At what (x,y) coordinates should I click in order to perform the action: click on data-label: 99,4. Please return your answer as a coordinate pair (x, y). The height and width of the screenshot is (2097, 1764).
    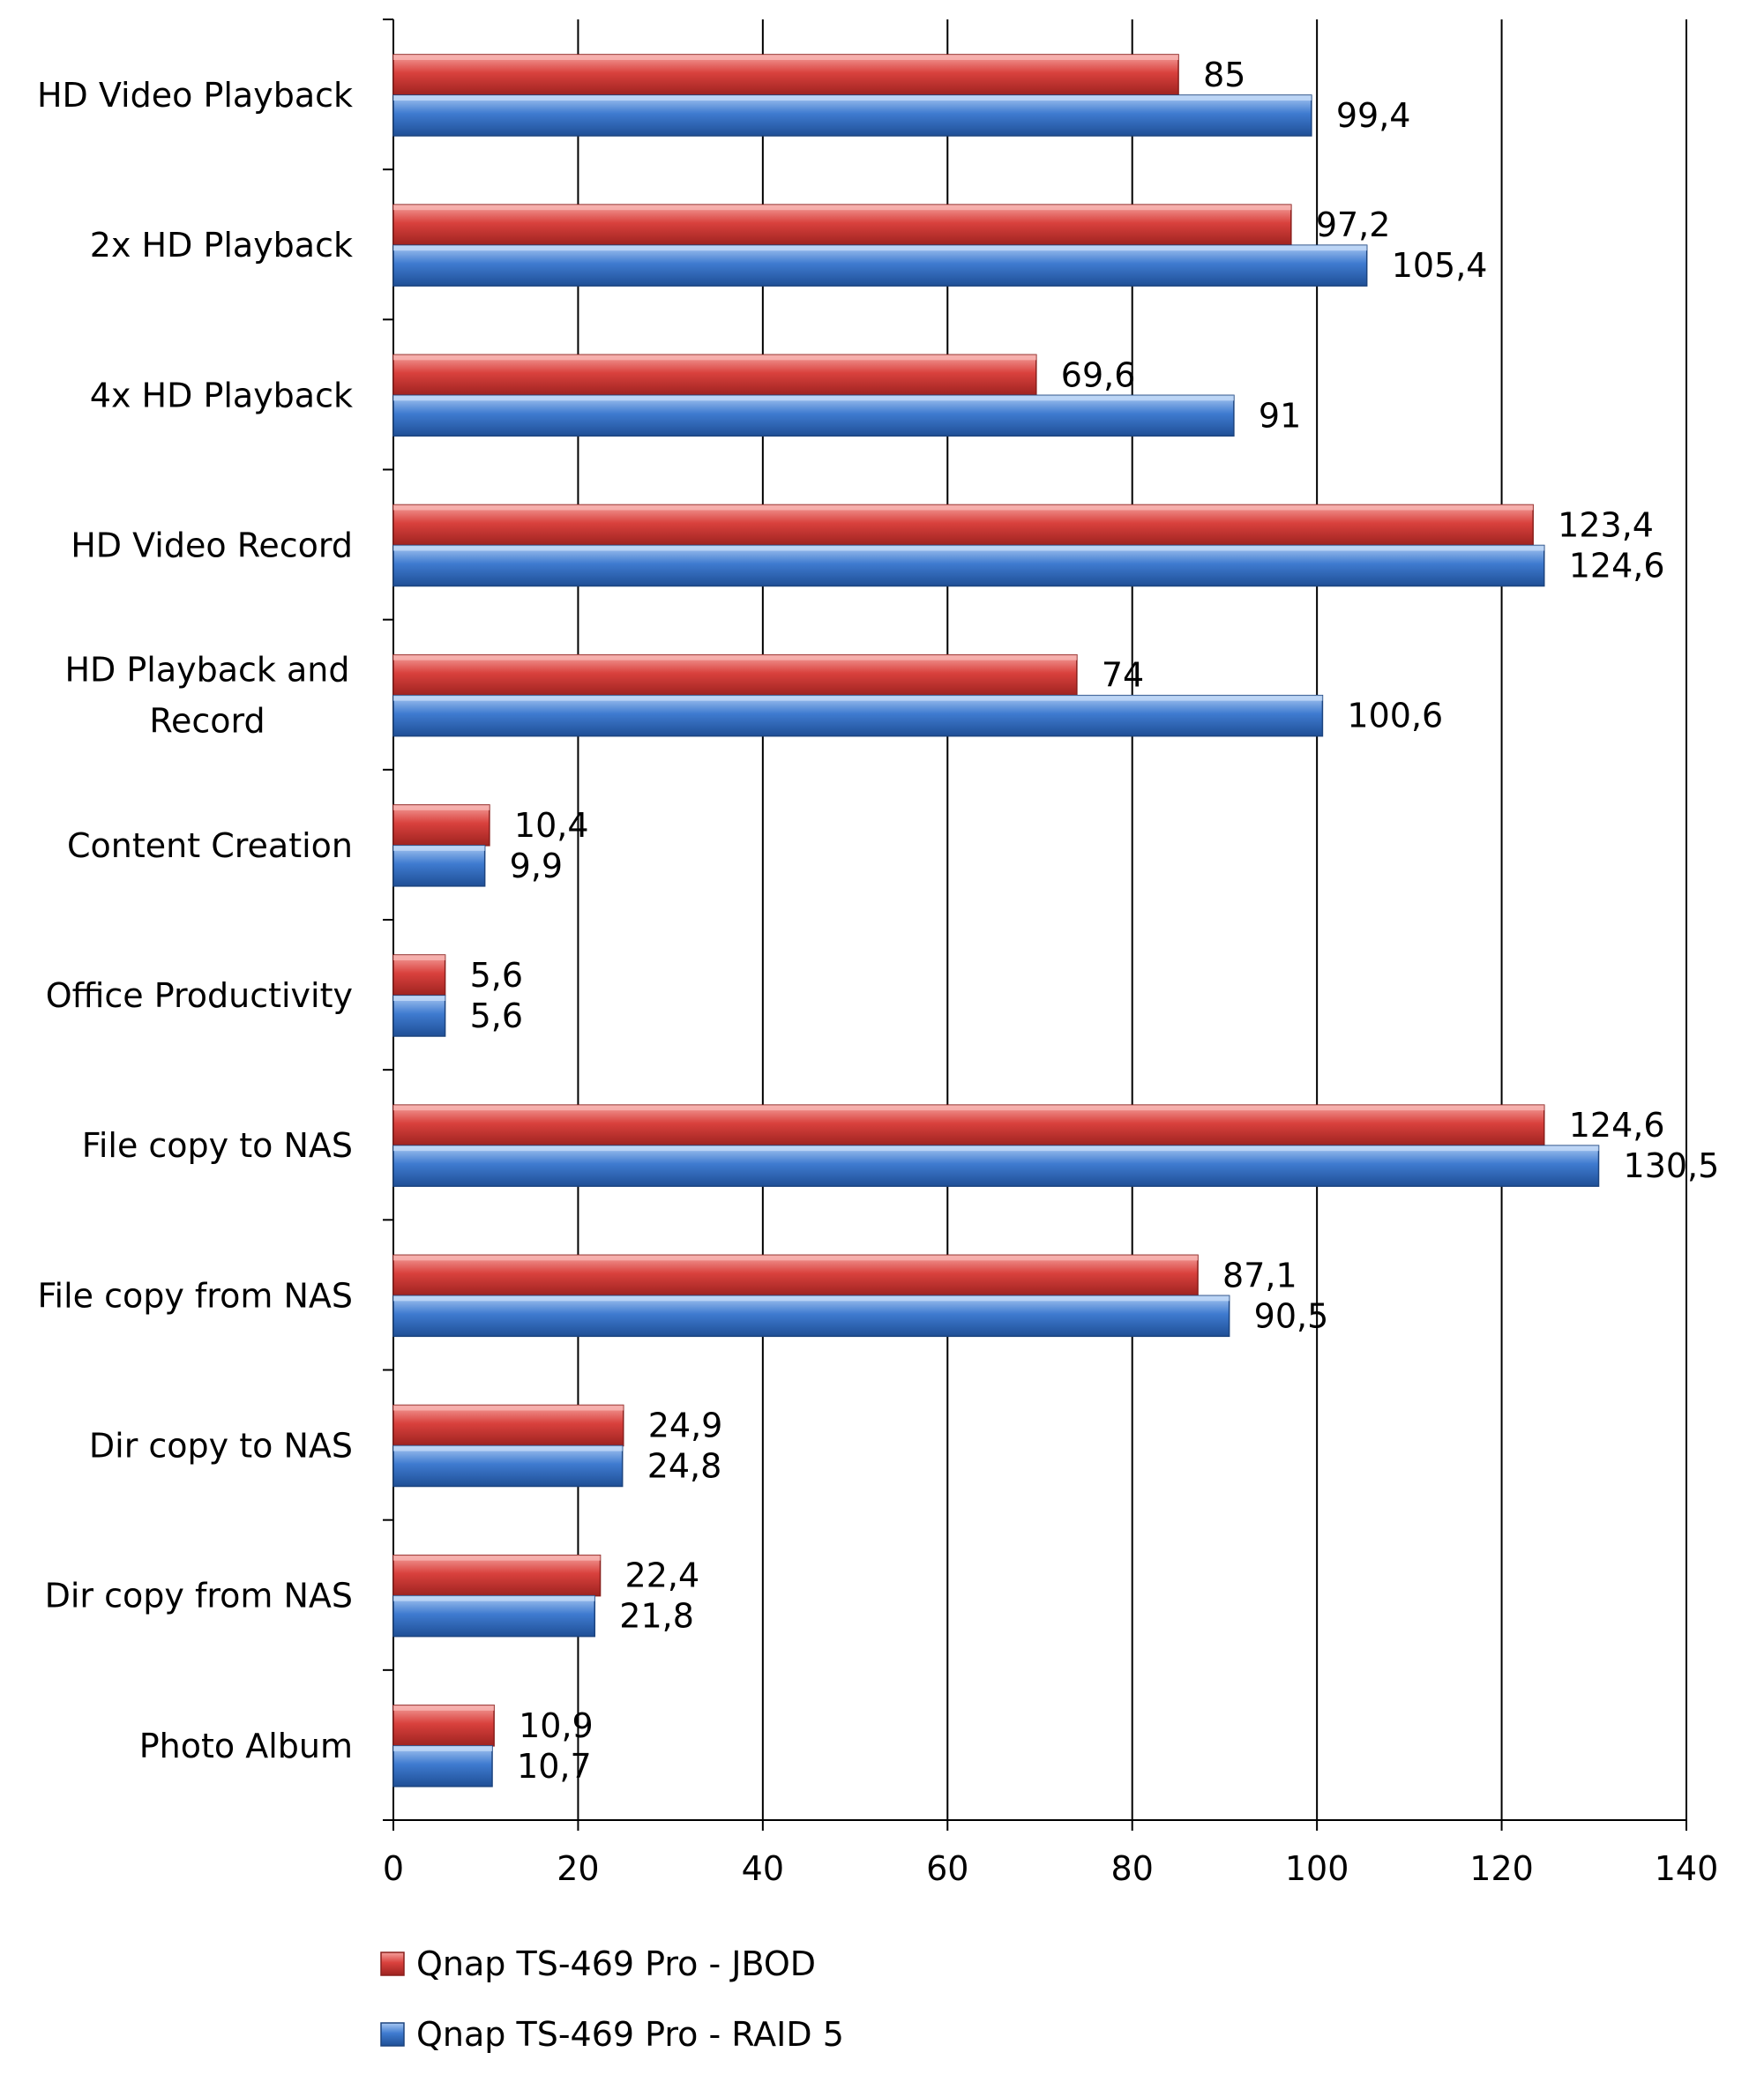
    Looking at the image, I should click on (1373, 115).